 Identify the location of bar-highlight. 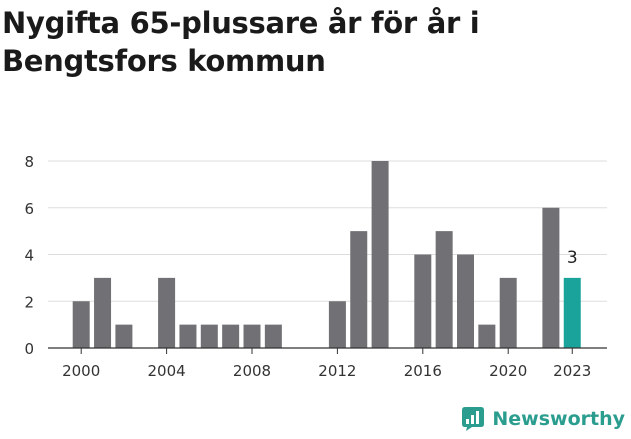
(572, 312).